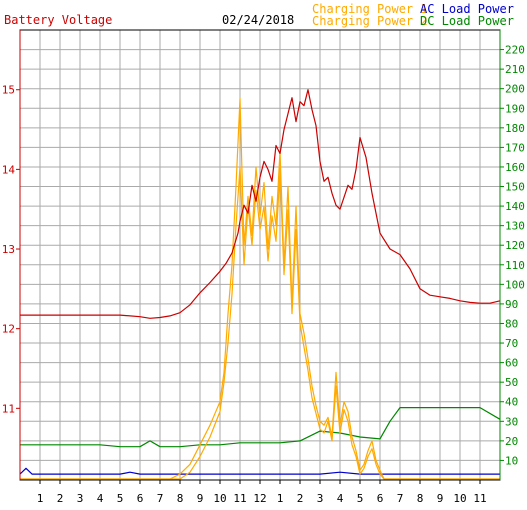  Describe the element at coordinates (511, 441) in the screenshot. I see `right-tick-label: 20` at that location.